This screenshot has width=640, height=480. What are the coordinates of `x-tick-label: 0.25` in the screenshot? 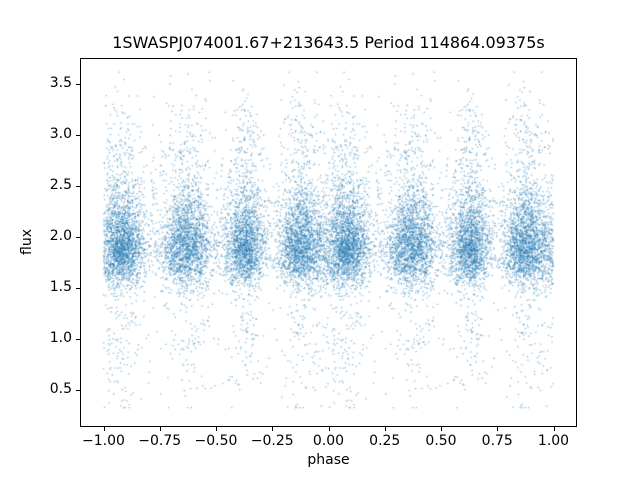 It's located at (385, 441).